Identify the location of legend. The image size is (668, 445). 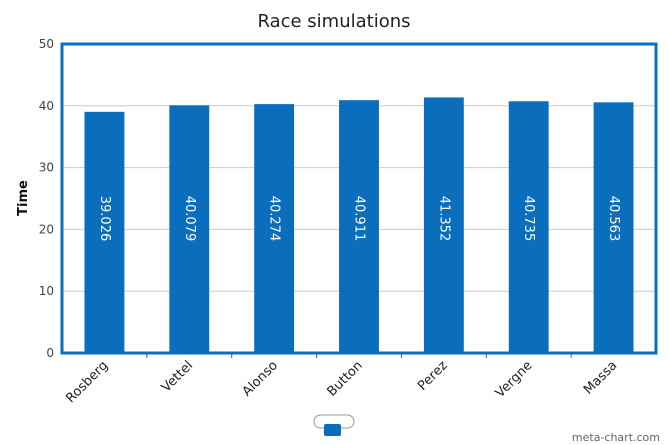
(334, 425).